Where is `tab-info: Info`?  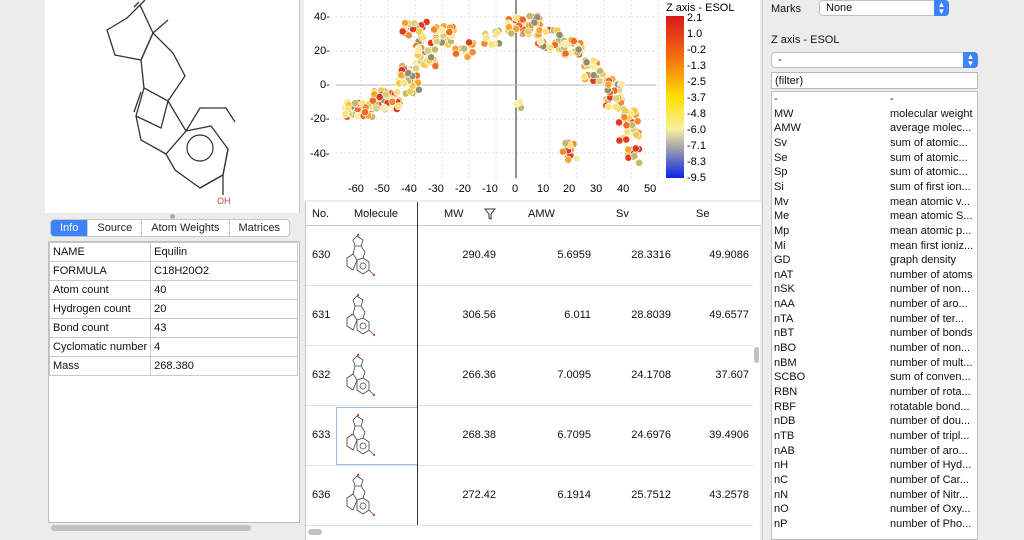 tab-info: Info is located at coordinates (70, 228).